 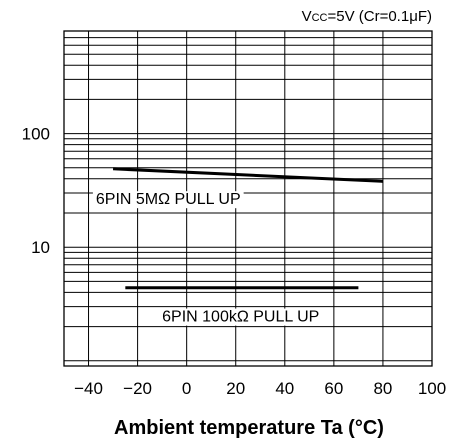 What do you see at coordinates (186, 388) in the screenshot?
I see `x-tick-label: 0` at bounding box center [186, 388].